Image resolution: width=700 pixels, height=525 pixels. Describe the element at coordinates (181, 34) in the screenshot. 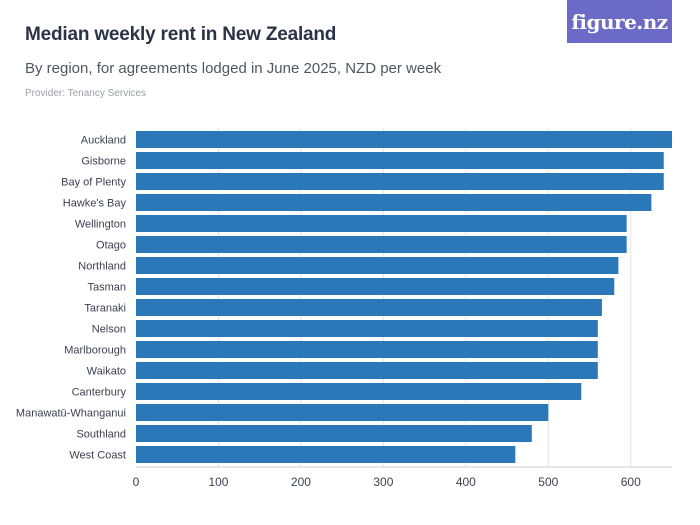

I see `chart-title: Median weekly rent in New Zealand` at that location.